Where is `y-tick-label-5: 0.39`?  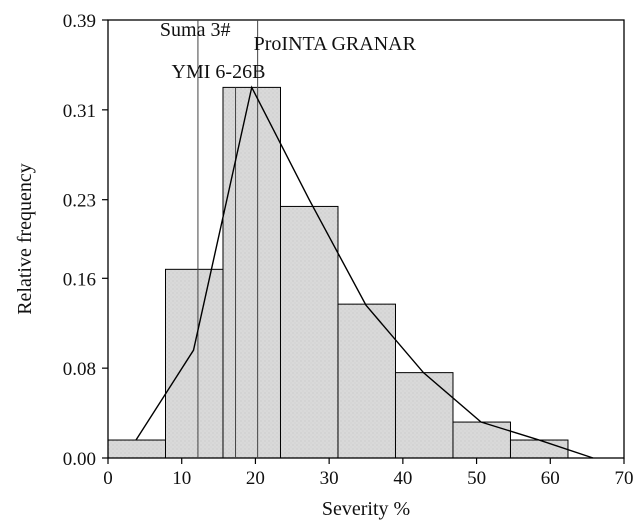
y-tick-label-5: 0.39 is located at coordinates (79, 21).